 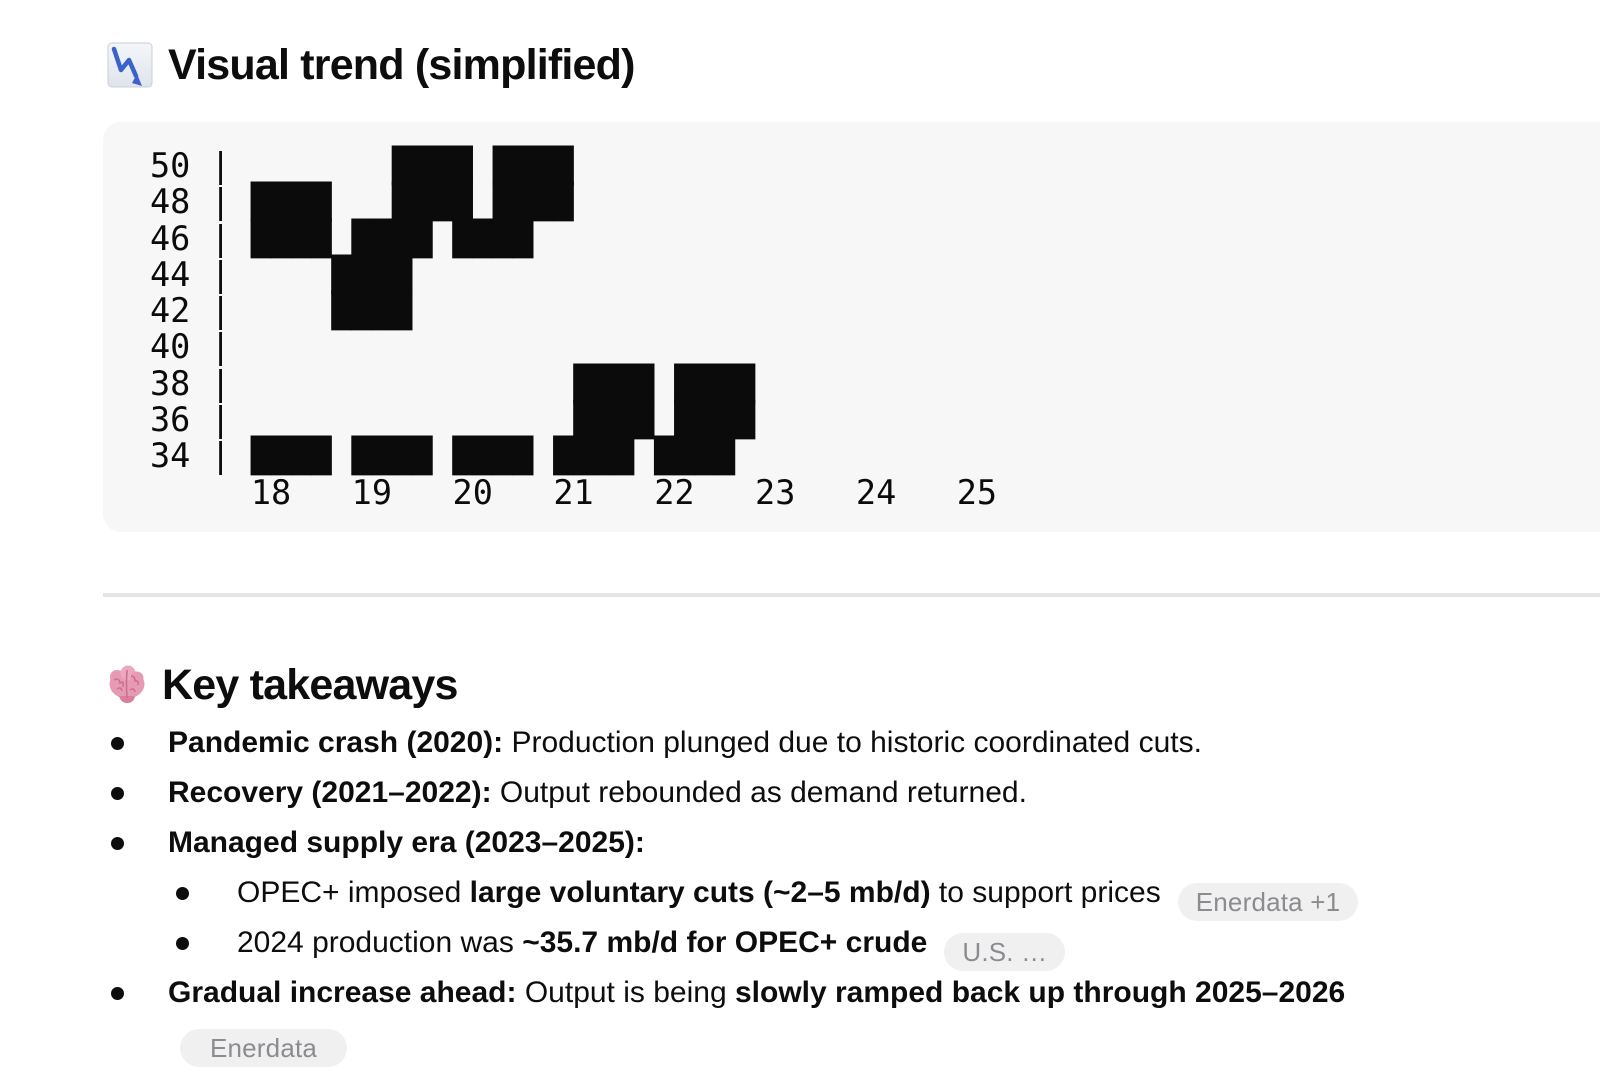 What do you see at coordinates (130, 65) in the screenshot?
I see `chart-decreasing-icon` at bounding box center [130, 65].